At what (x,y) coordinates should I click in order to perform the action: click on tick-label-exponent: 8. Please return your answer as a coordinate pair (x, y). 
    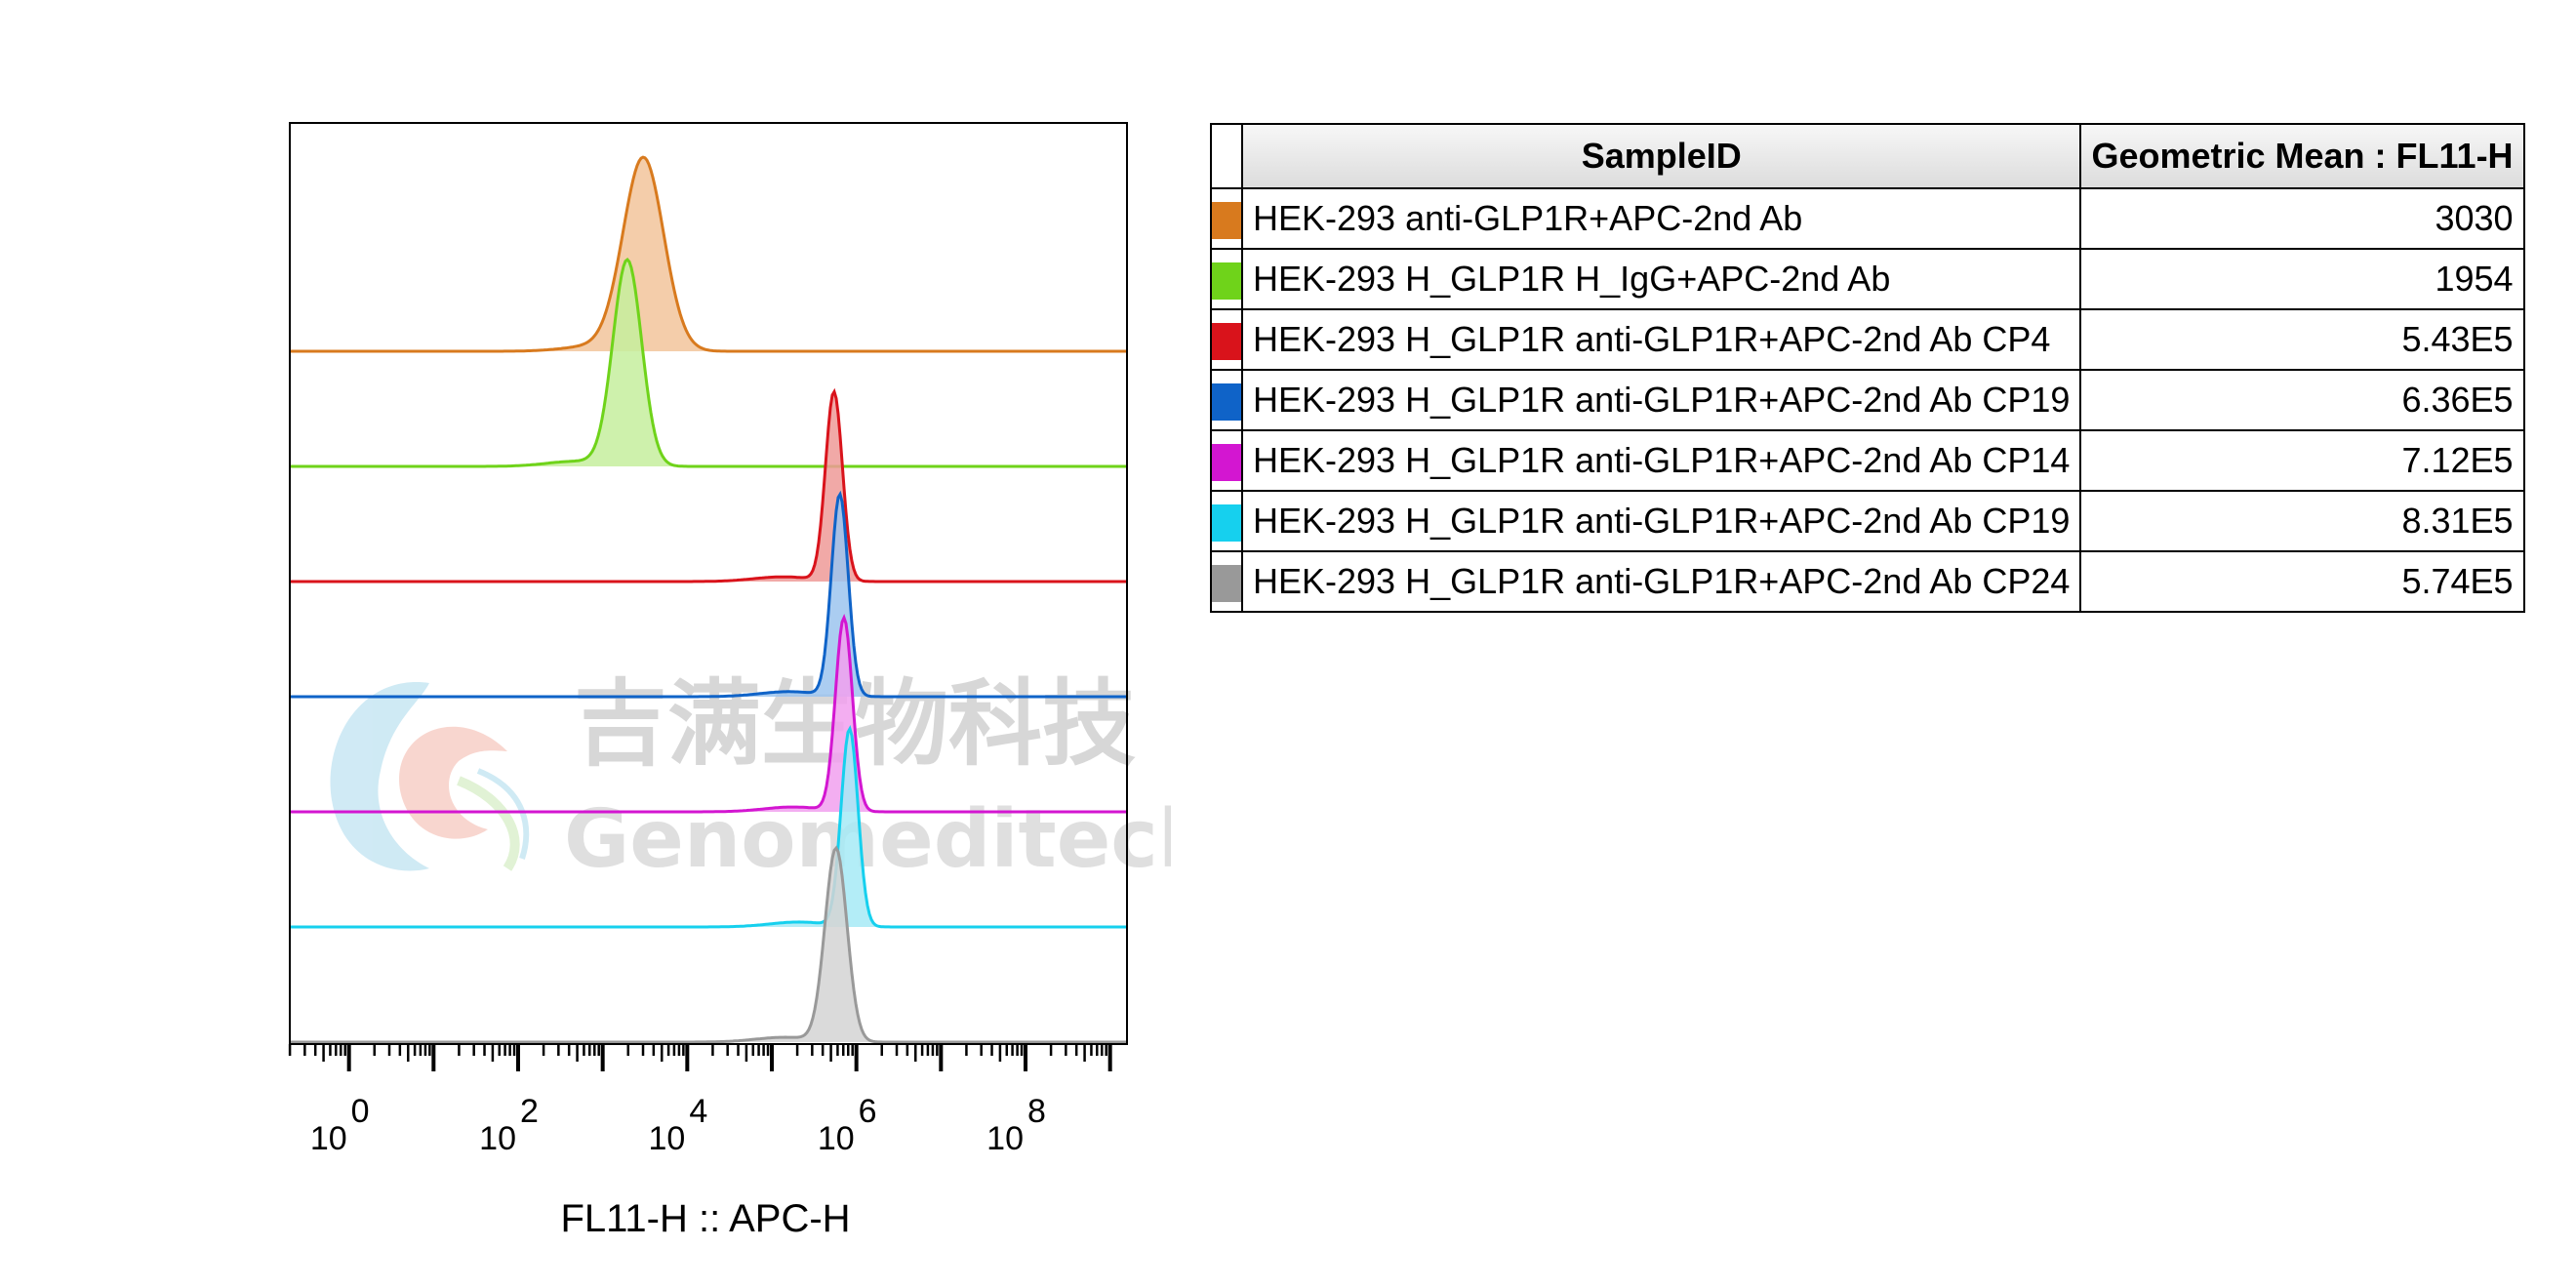
    Looking at the image, I should click on (1036, 1111).